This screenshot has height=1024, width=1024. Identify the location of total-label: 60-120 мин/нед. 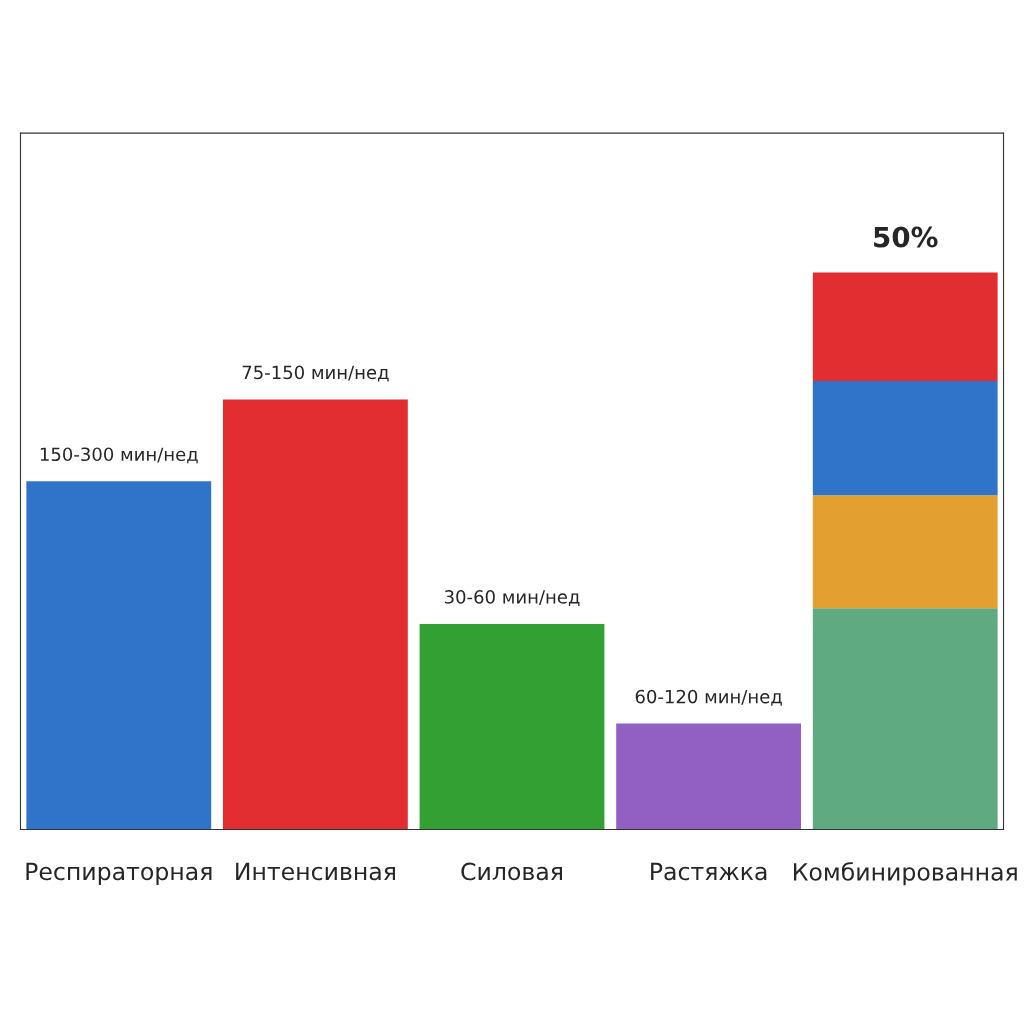
(708, 697).